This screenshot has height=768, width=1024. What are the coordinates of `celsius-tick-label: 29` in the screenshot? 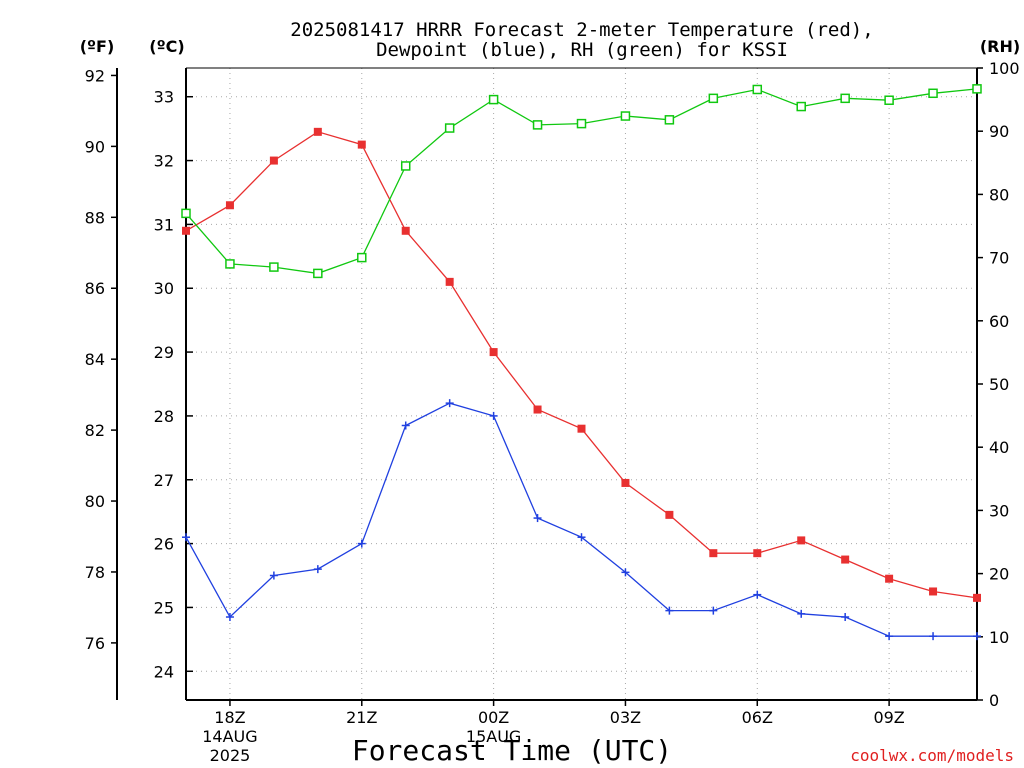 It's located at (164, 352).